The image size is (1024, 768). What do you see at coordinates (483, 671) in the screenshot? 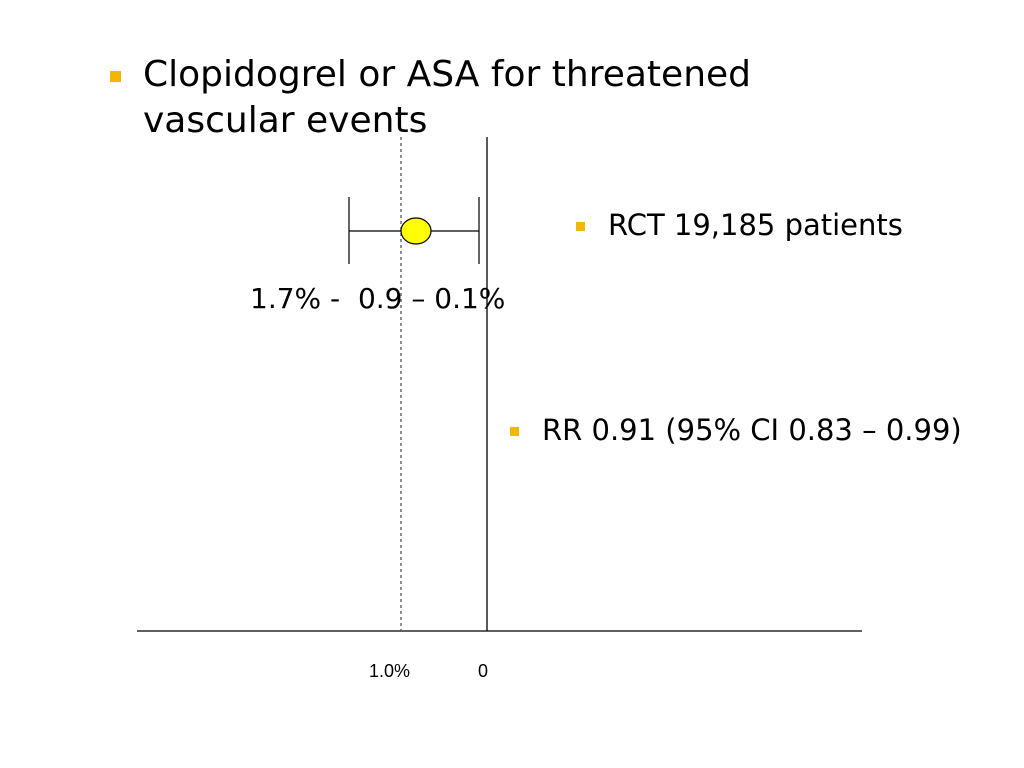
I see `tick-label-zero: 0` at bounding box center [483, 671].